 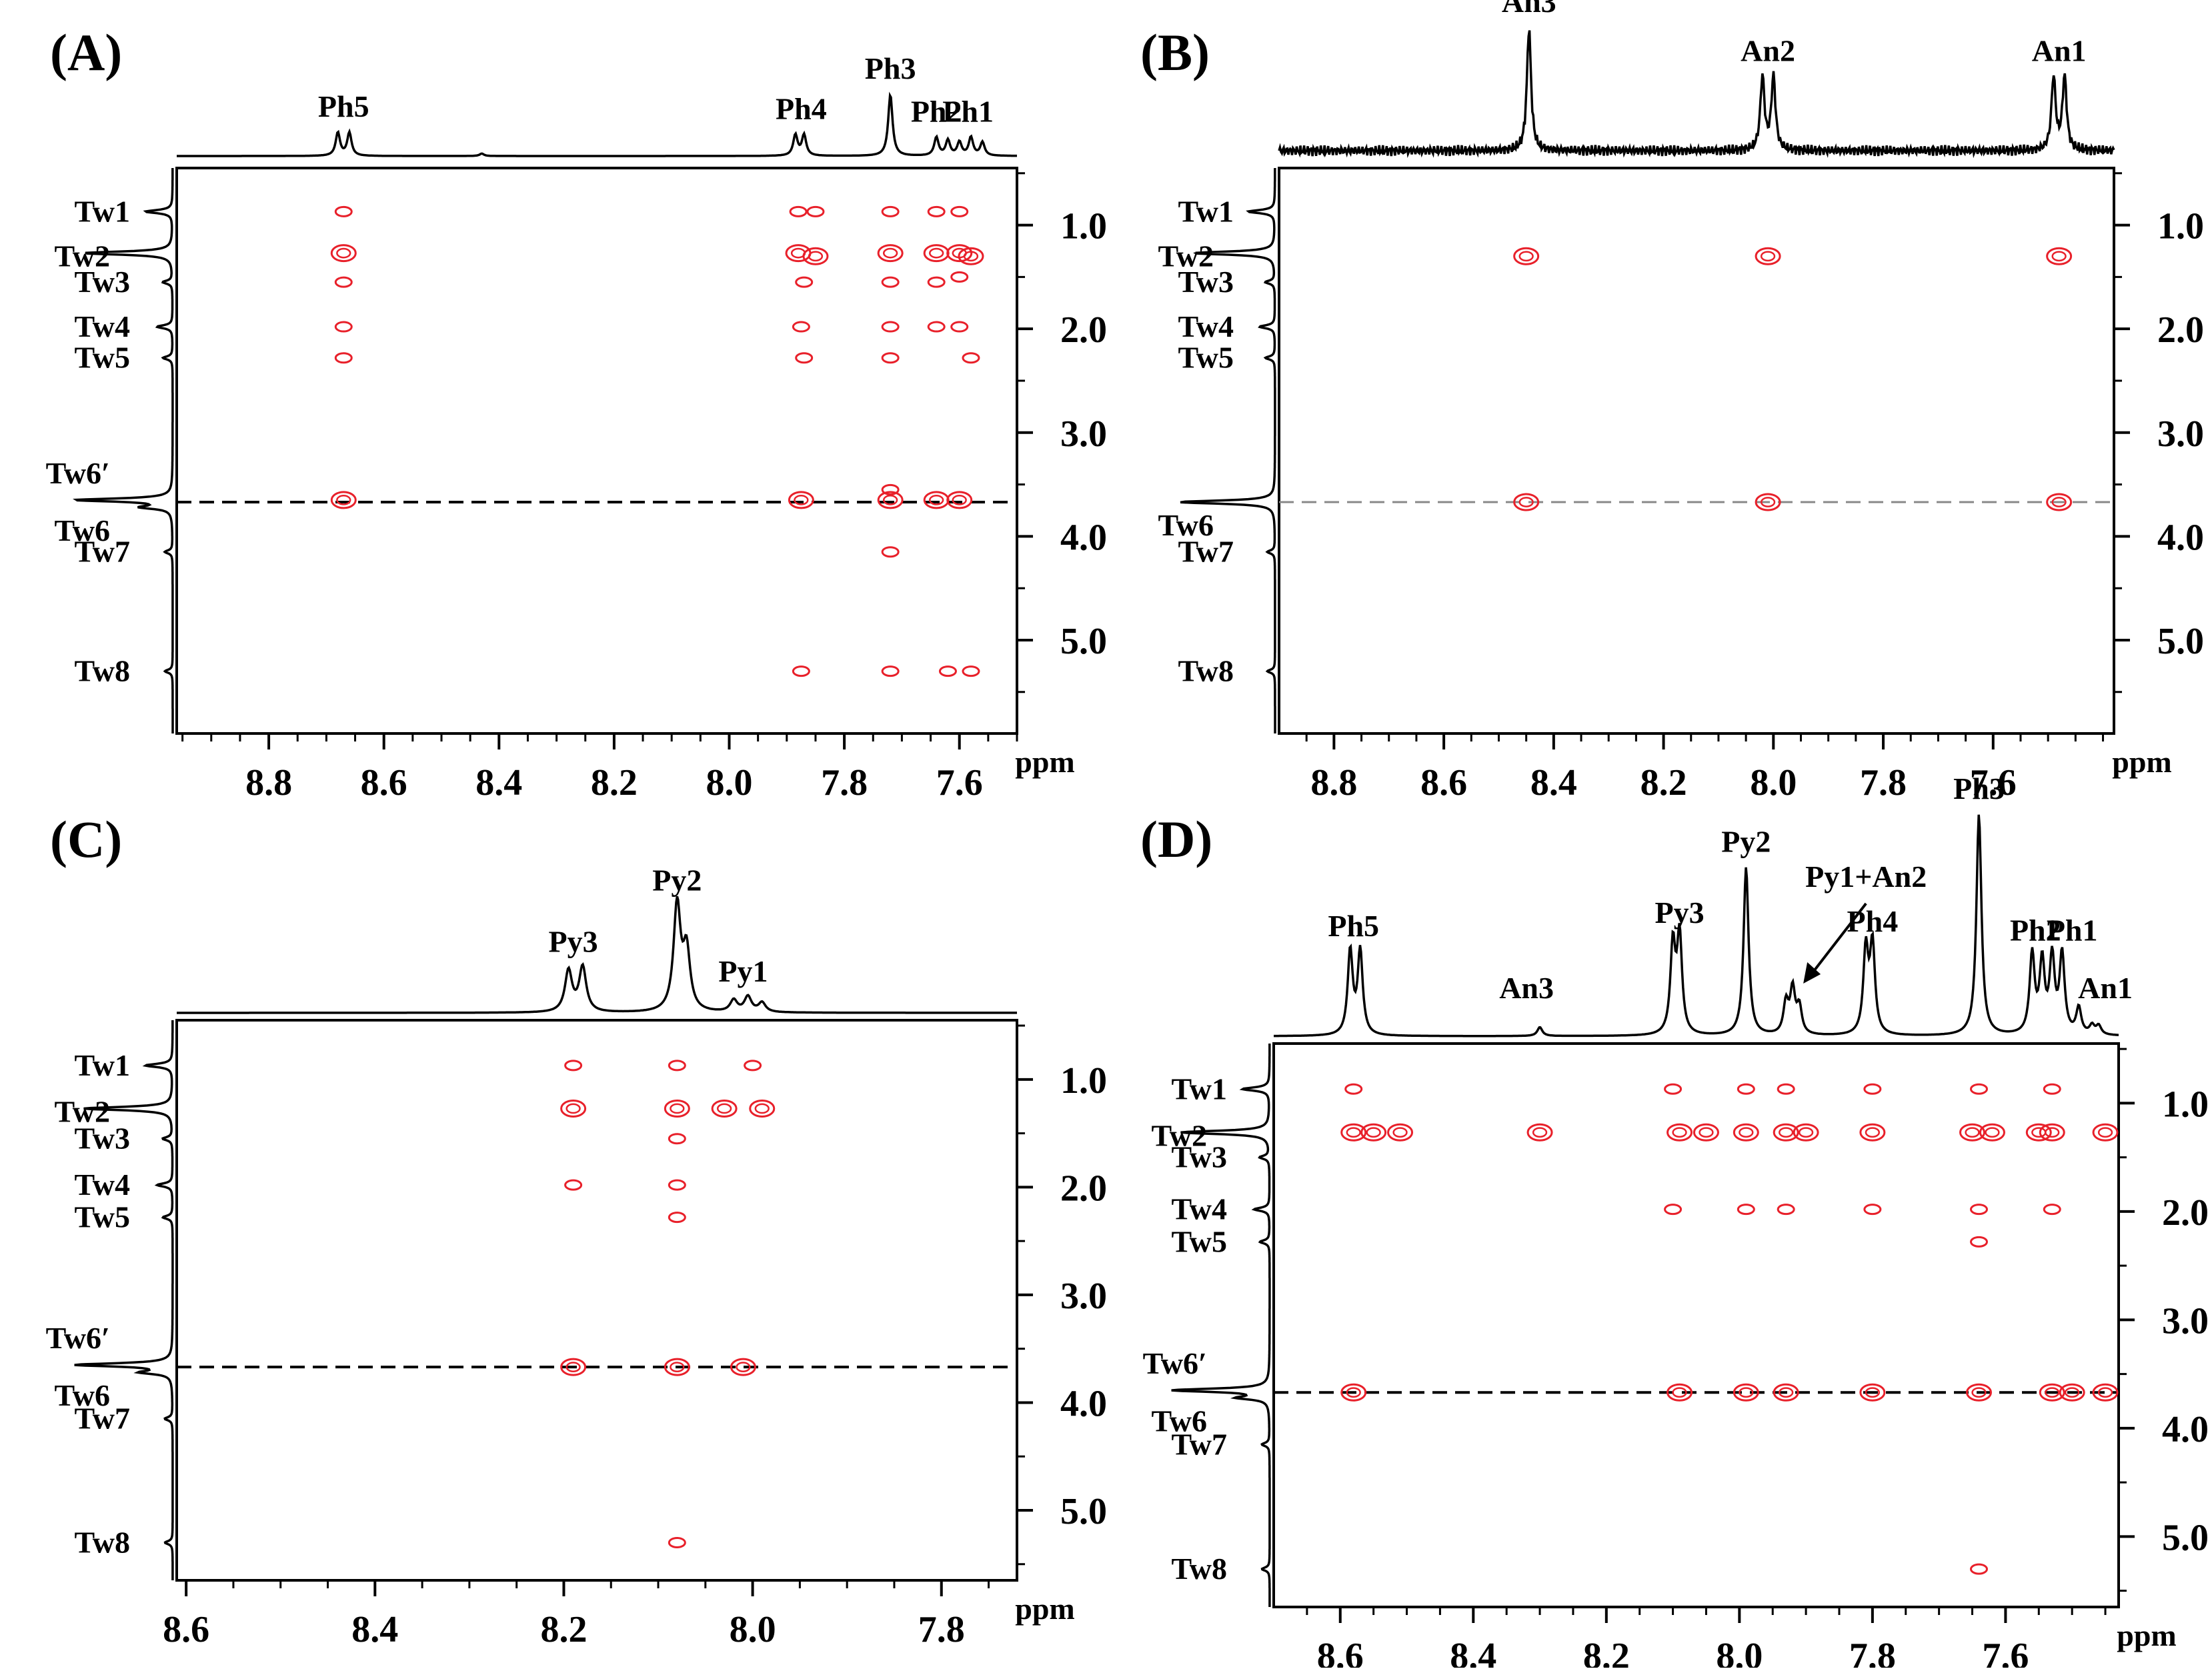 What do you see at coordinates (2146, 1635) in the screenshot?
I see `x-unit-label: ppm` at bounding box center [2146, 1635].